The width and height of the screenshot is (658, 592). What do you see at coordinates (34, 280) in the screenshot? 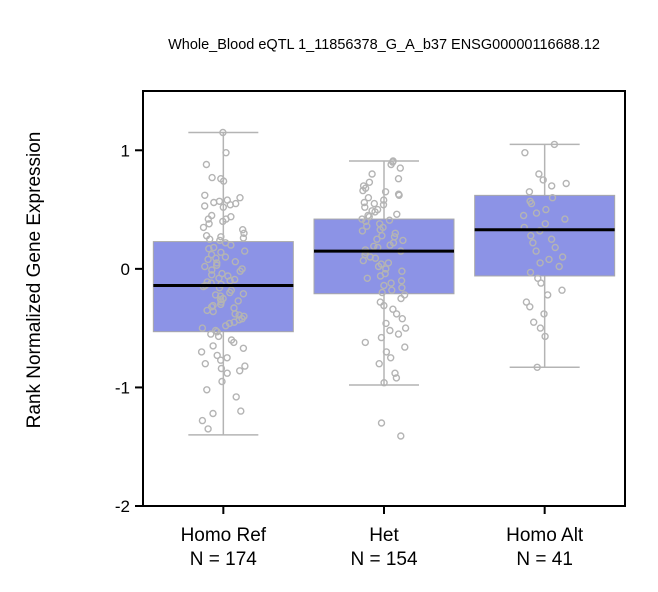
I see `y-axis-label: Rank Normalized Gene Expression` at bounding box center [34, 280].